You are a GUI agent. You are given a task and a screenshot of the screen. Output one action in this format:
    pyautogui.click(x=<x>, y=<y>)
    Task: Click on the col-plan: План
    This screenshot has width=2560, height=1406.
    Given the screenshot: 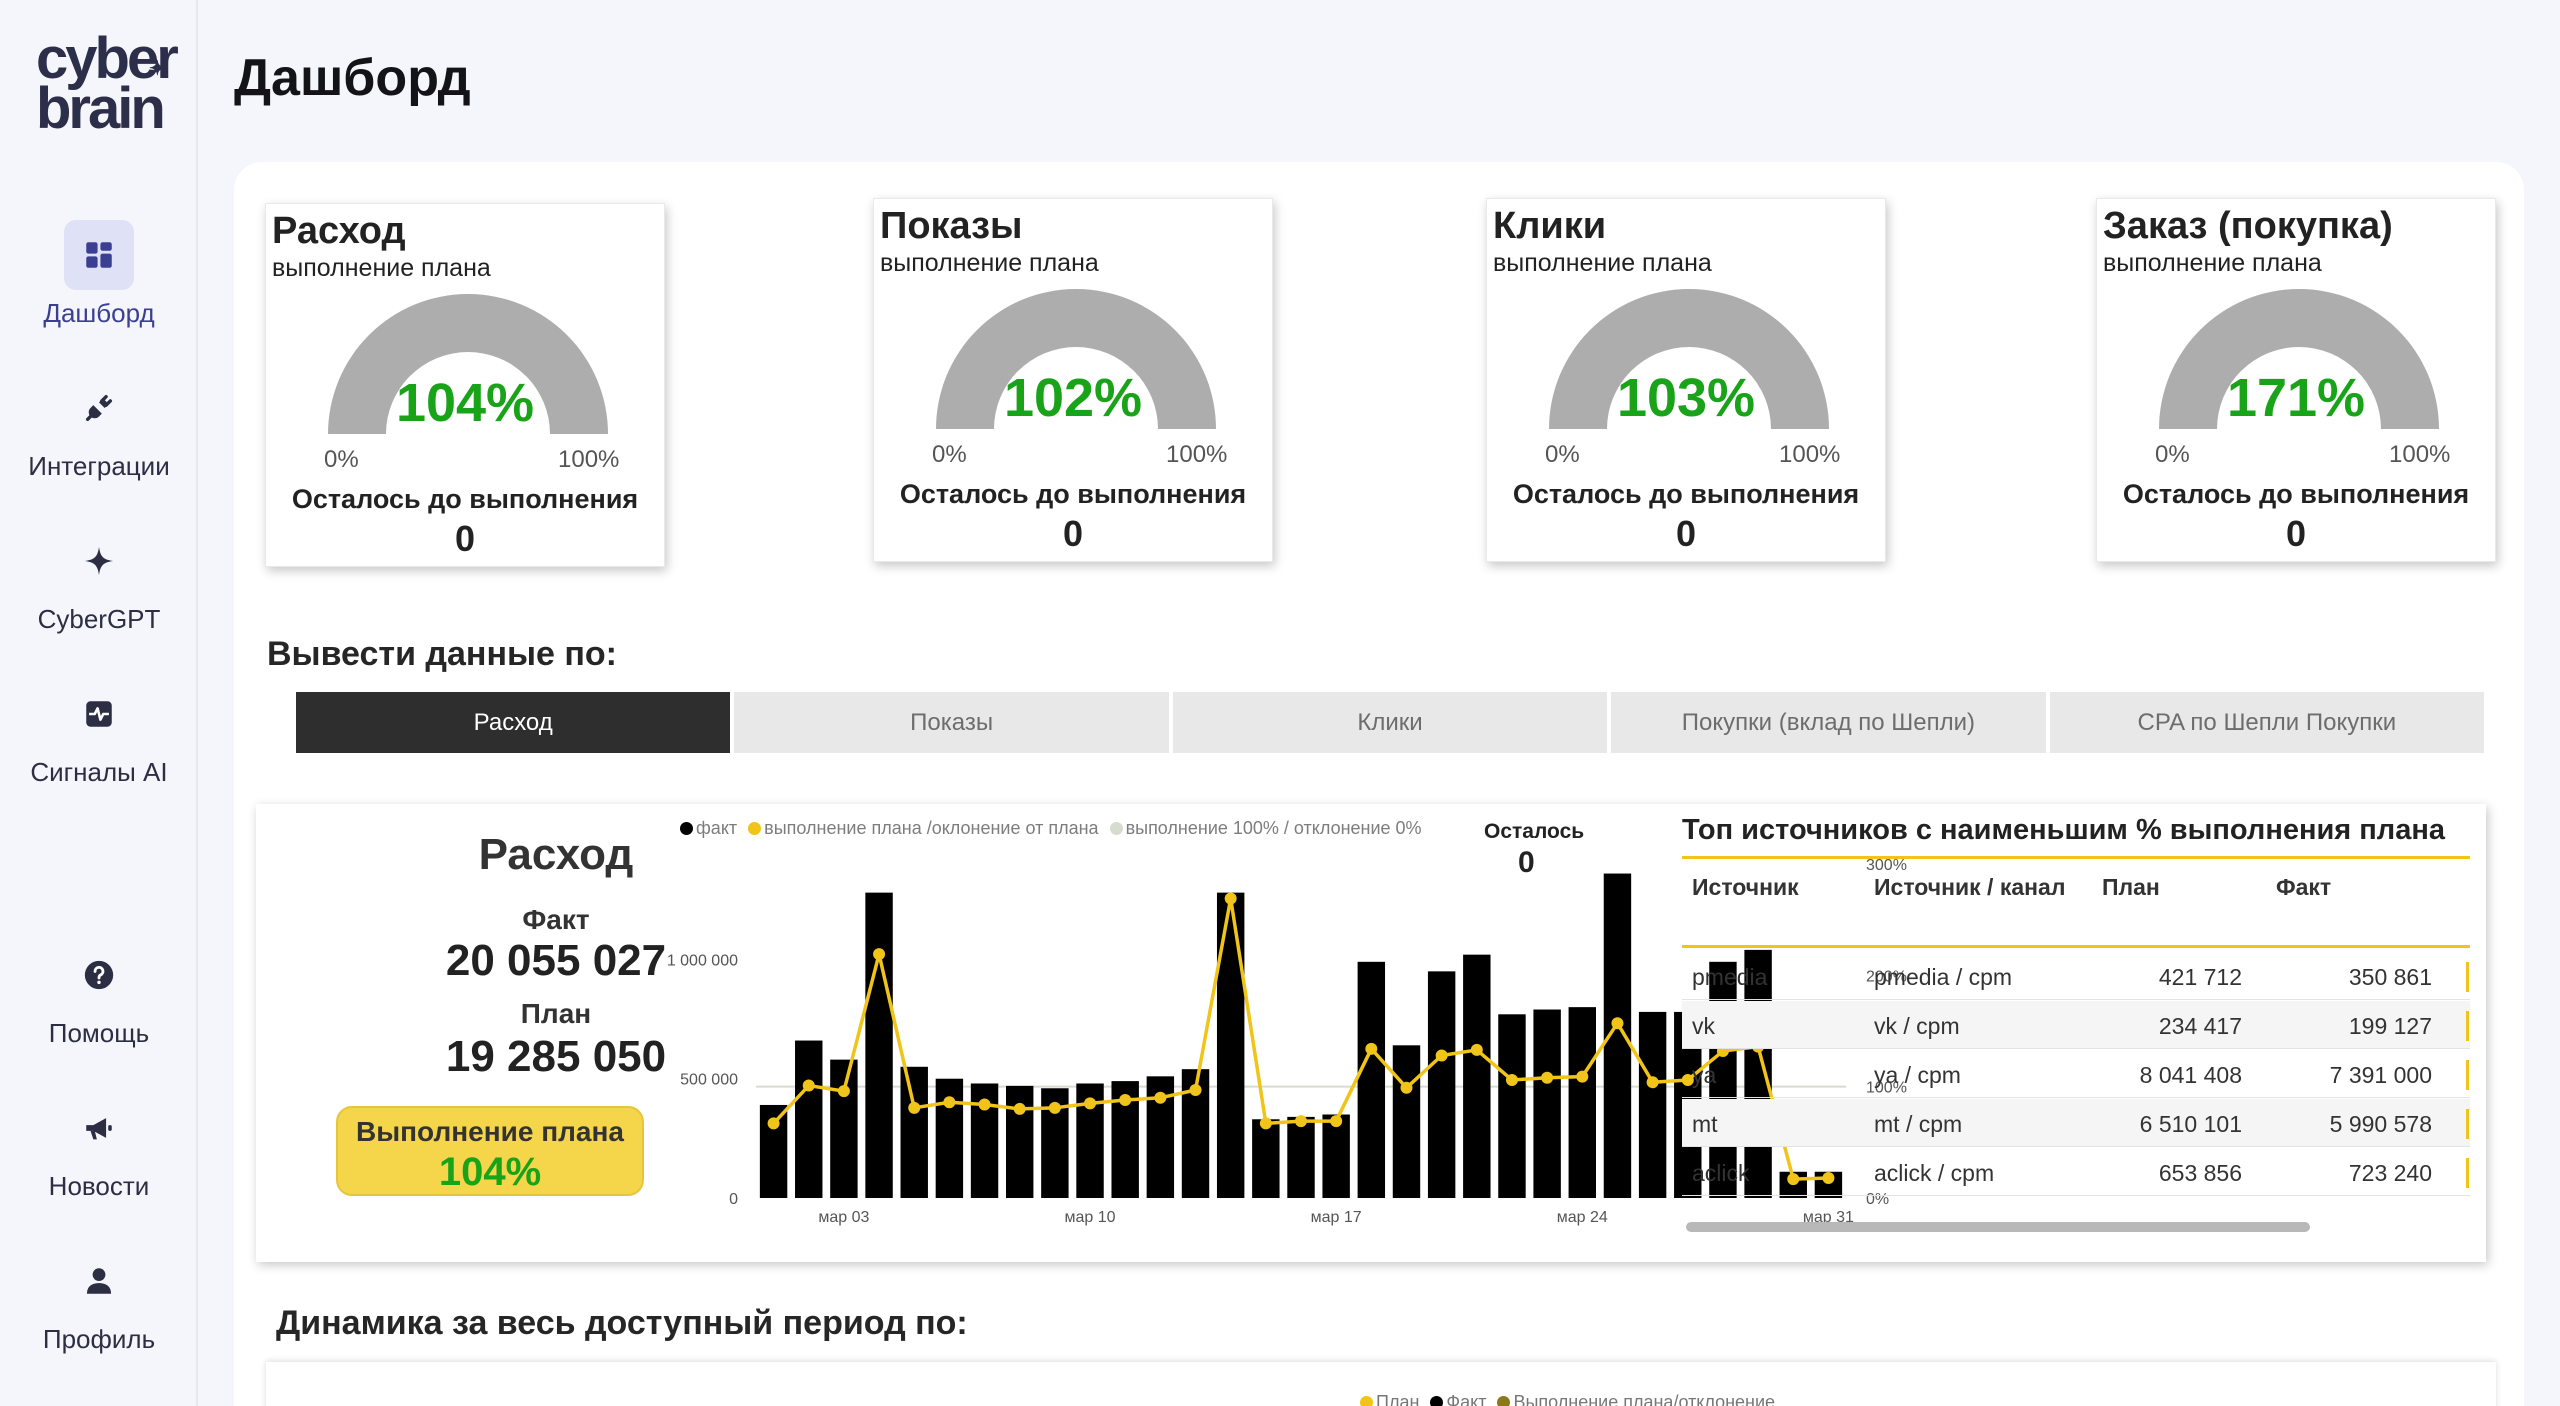 What is the action you would take?
    pyautogui.click(x=2131, y=887)
    